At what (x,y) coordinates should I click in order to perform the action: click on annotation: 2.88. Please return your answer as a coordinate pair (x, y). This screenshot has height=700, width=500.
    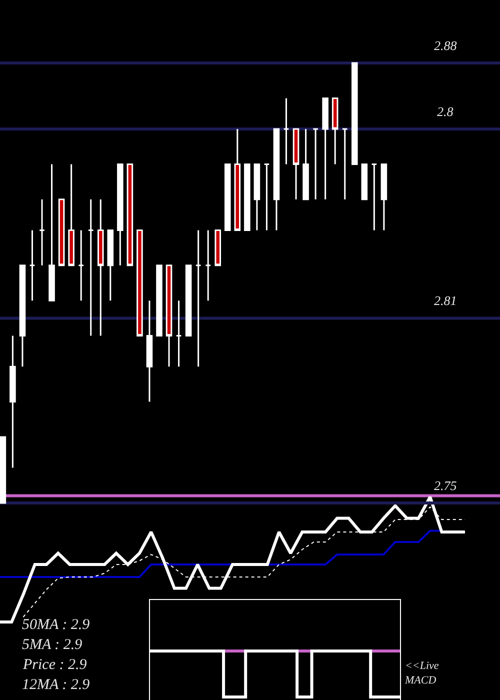
    Looking at the image, I should click on (446, 45).